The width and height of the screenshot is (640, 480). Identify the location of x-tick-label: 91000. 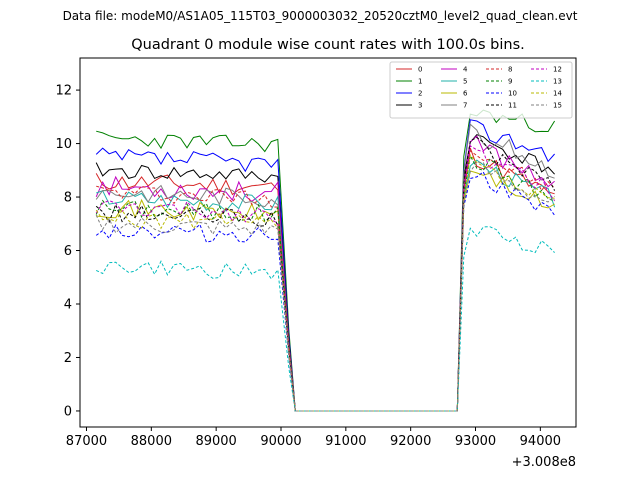
(345, 441).